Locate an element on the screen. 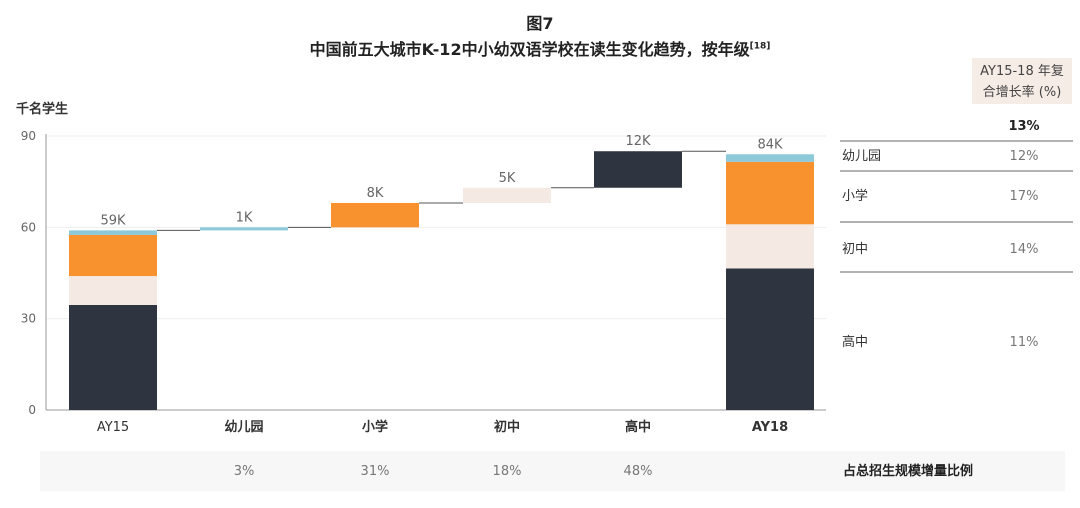 This screenshot has height=508, width=1080. increment-bar-middle is located at coordinates (507, 195).